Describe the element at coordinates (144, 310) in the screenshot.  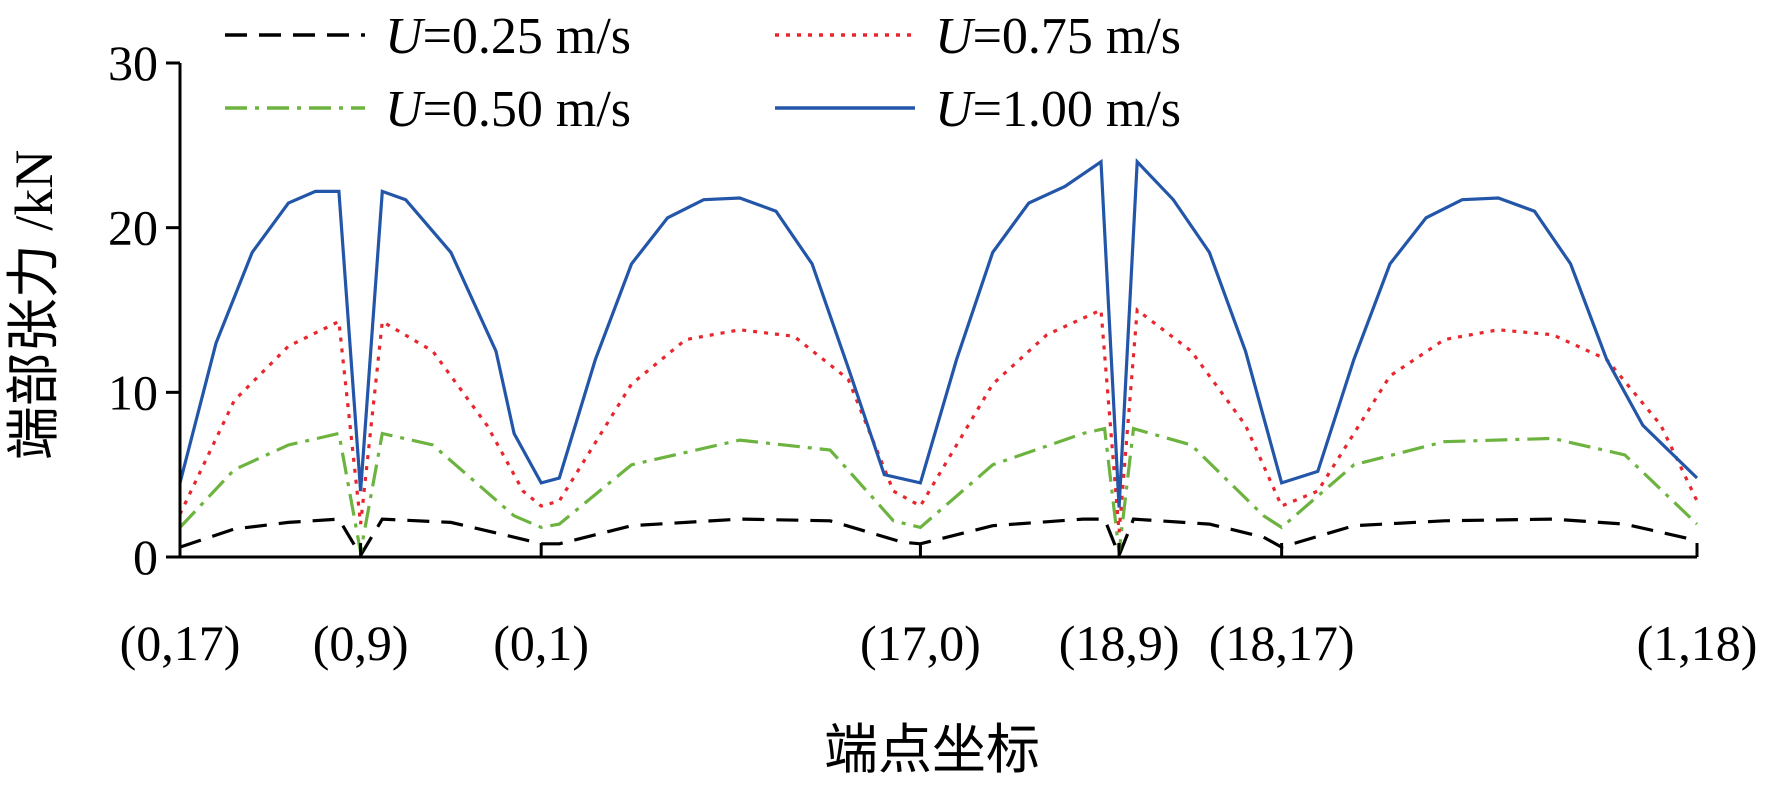
I see `y-axis-ticks: 0 10 20 30` at that location.